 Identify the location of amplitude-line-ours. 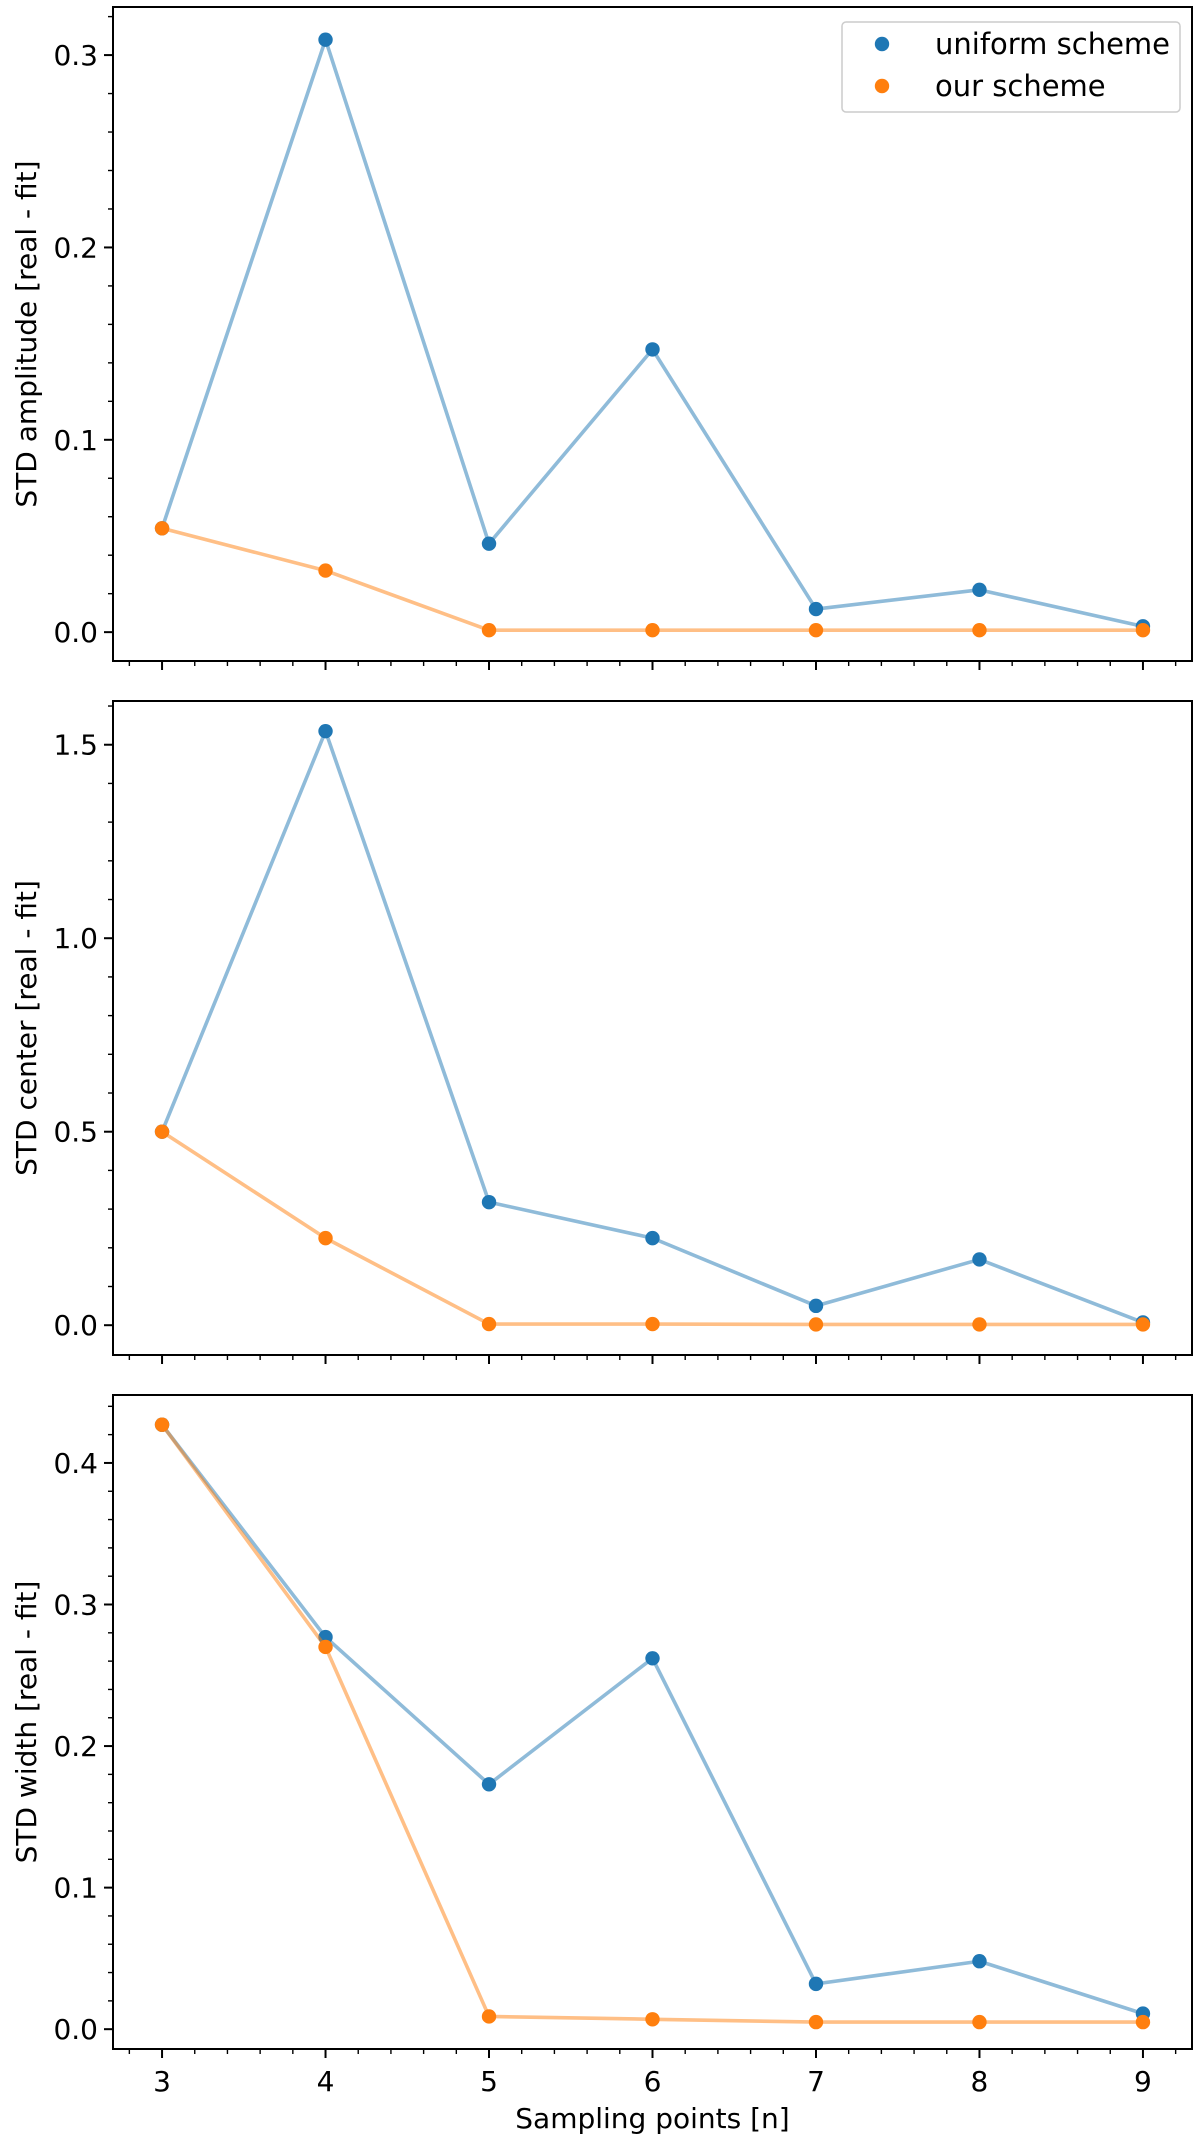
(652, 579).